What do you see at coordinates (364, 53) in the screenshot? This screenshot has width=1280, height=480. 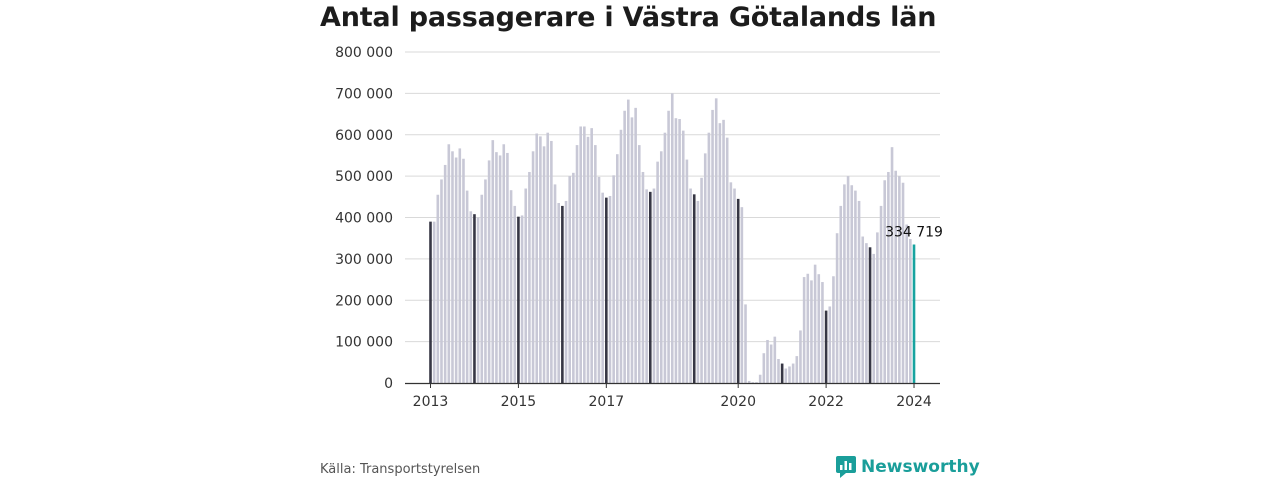 I see `y-tick-label: 800 000` at bounding box center [364, 53].